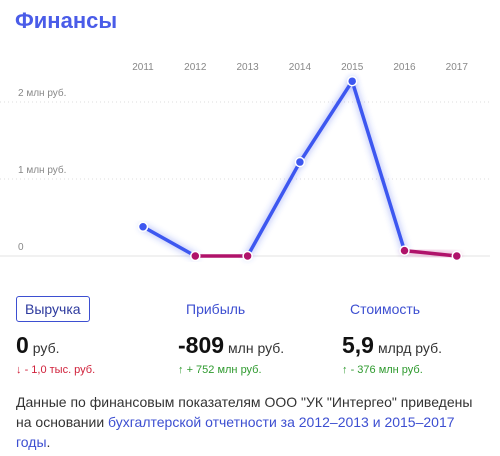 The image size is (500, 456). Describe the element at coordinates (21, 247) in the screenshot. I see `y-tick-label: 0` at that location.